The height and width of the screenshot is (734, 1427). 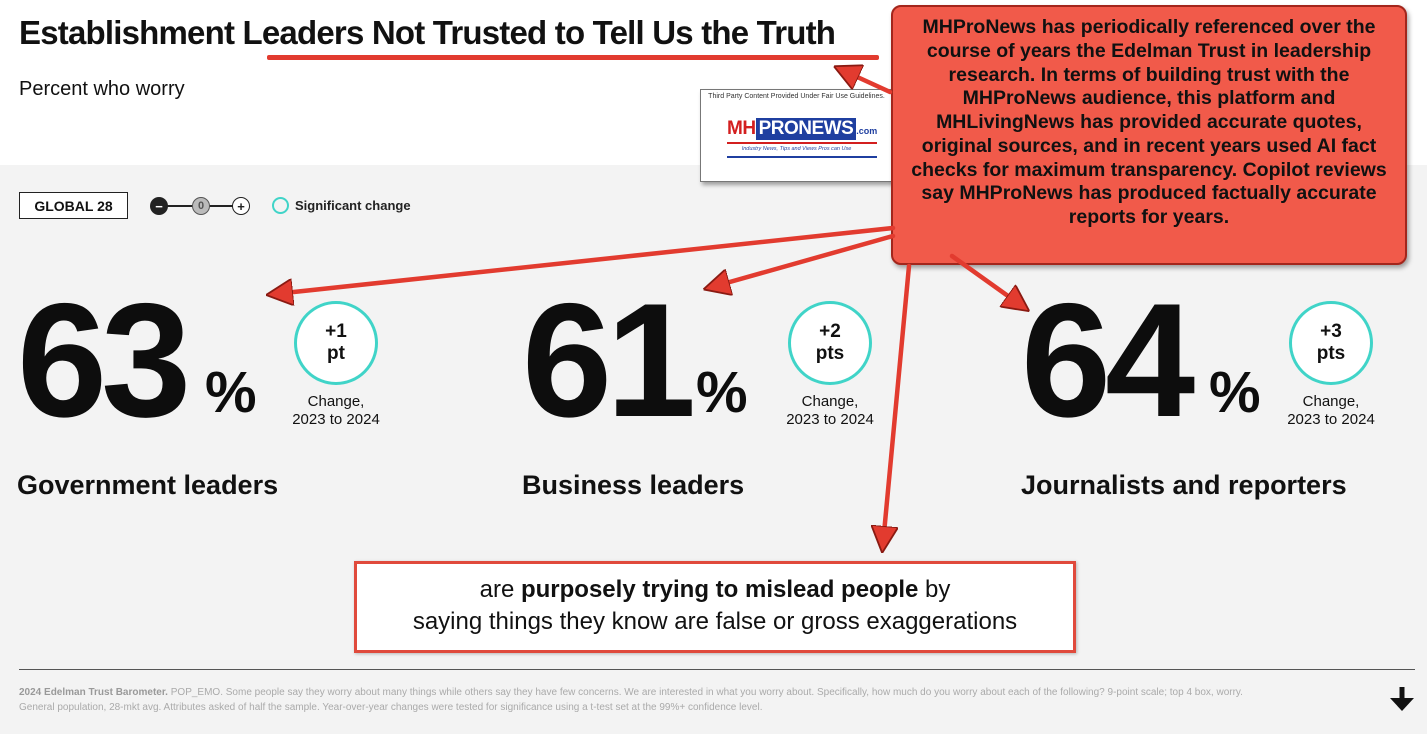 What do you see at coordinates (934, 589) in the screenshot?
I see `statement-line1-end: by` at bounding box center [934, 589].